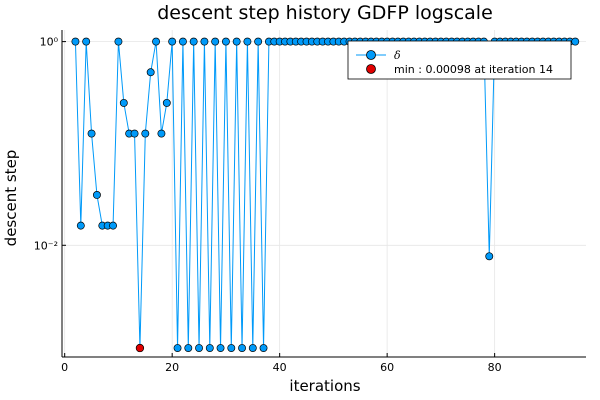  Describe the element at coordinates (387, 367) in the screenshot. I see `x-tick-label: 60` at that location.